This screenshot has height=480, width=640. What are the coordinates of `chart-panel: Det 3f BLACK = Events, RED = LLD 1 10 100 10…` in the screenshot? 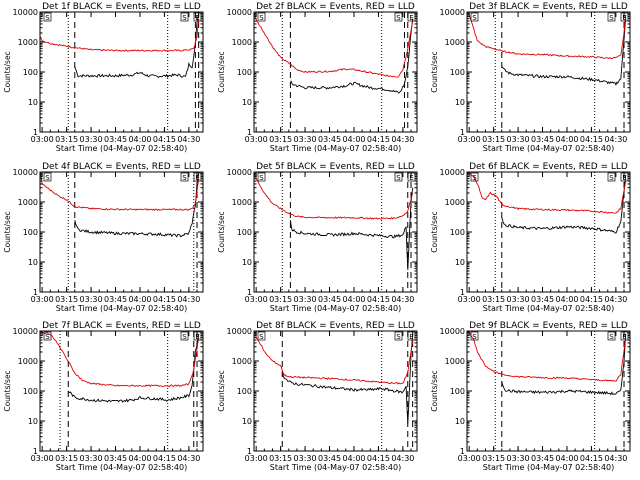 It's located at (530, 77).